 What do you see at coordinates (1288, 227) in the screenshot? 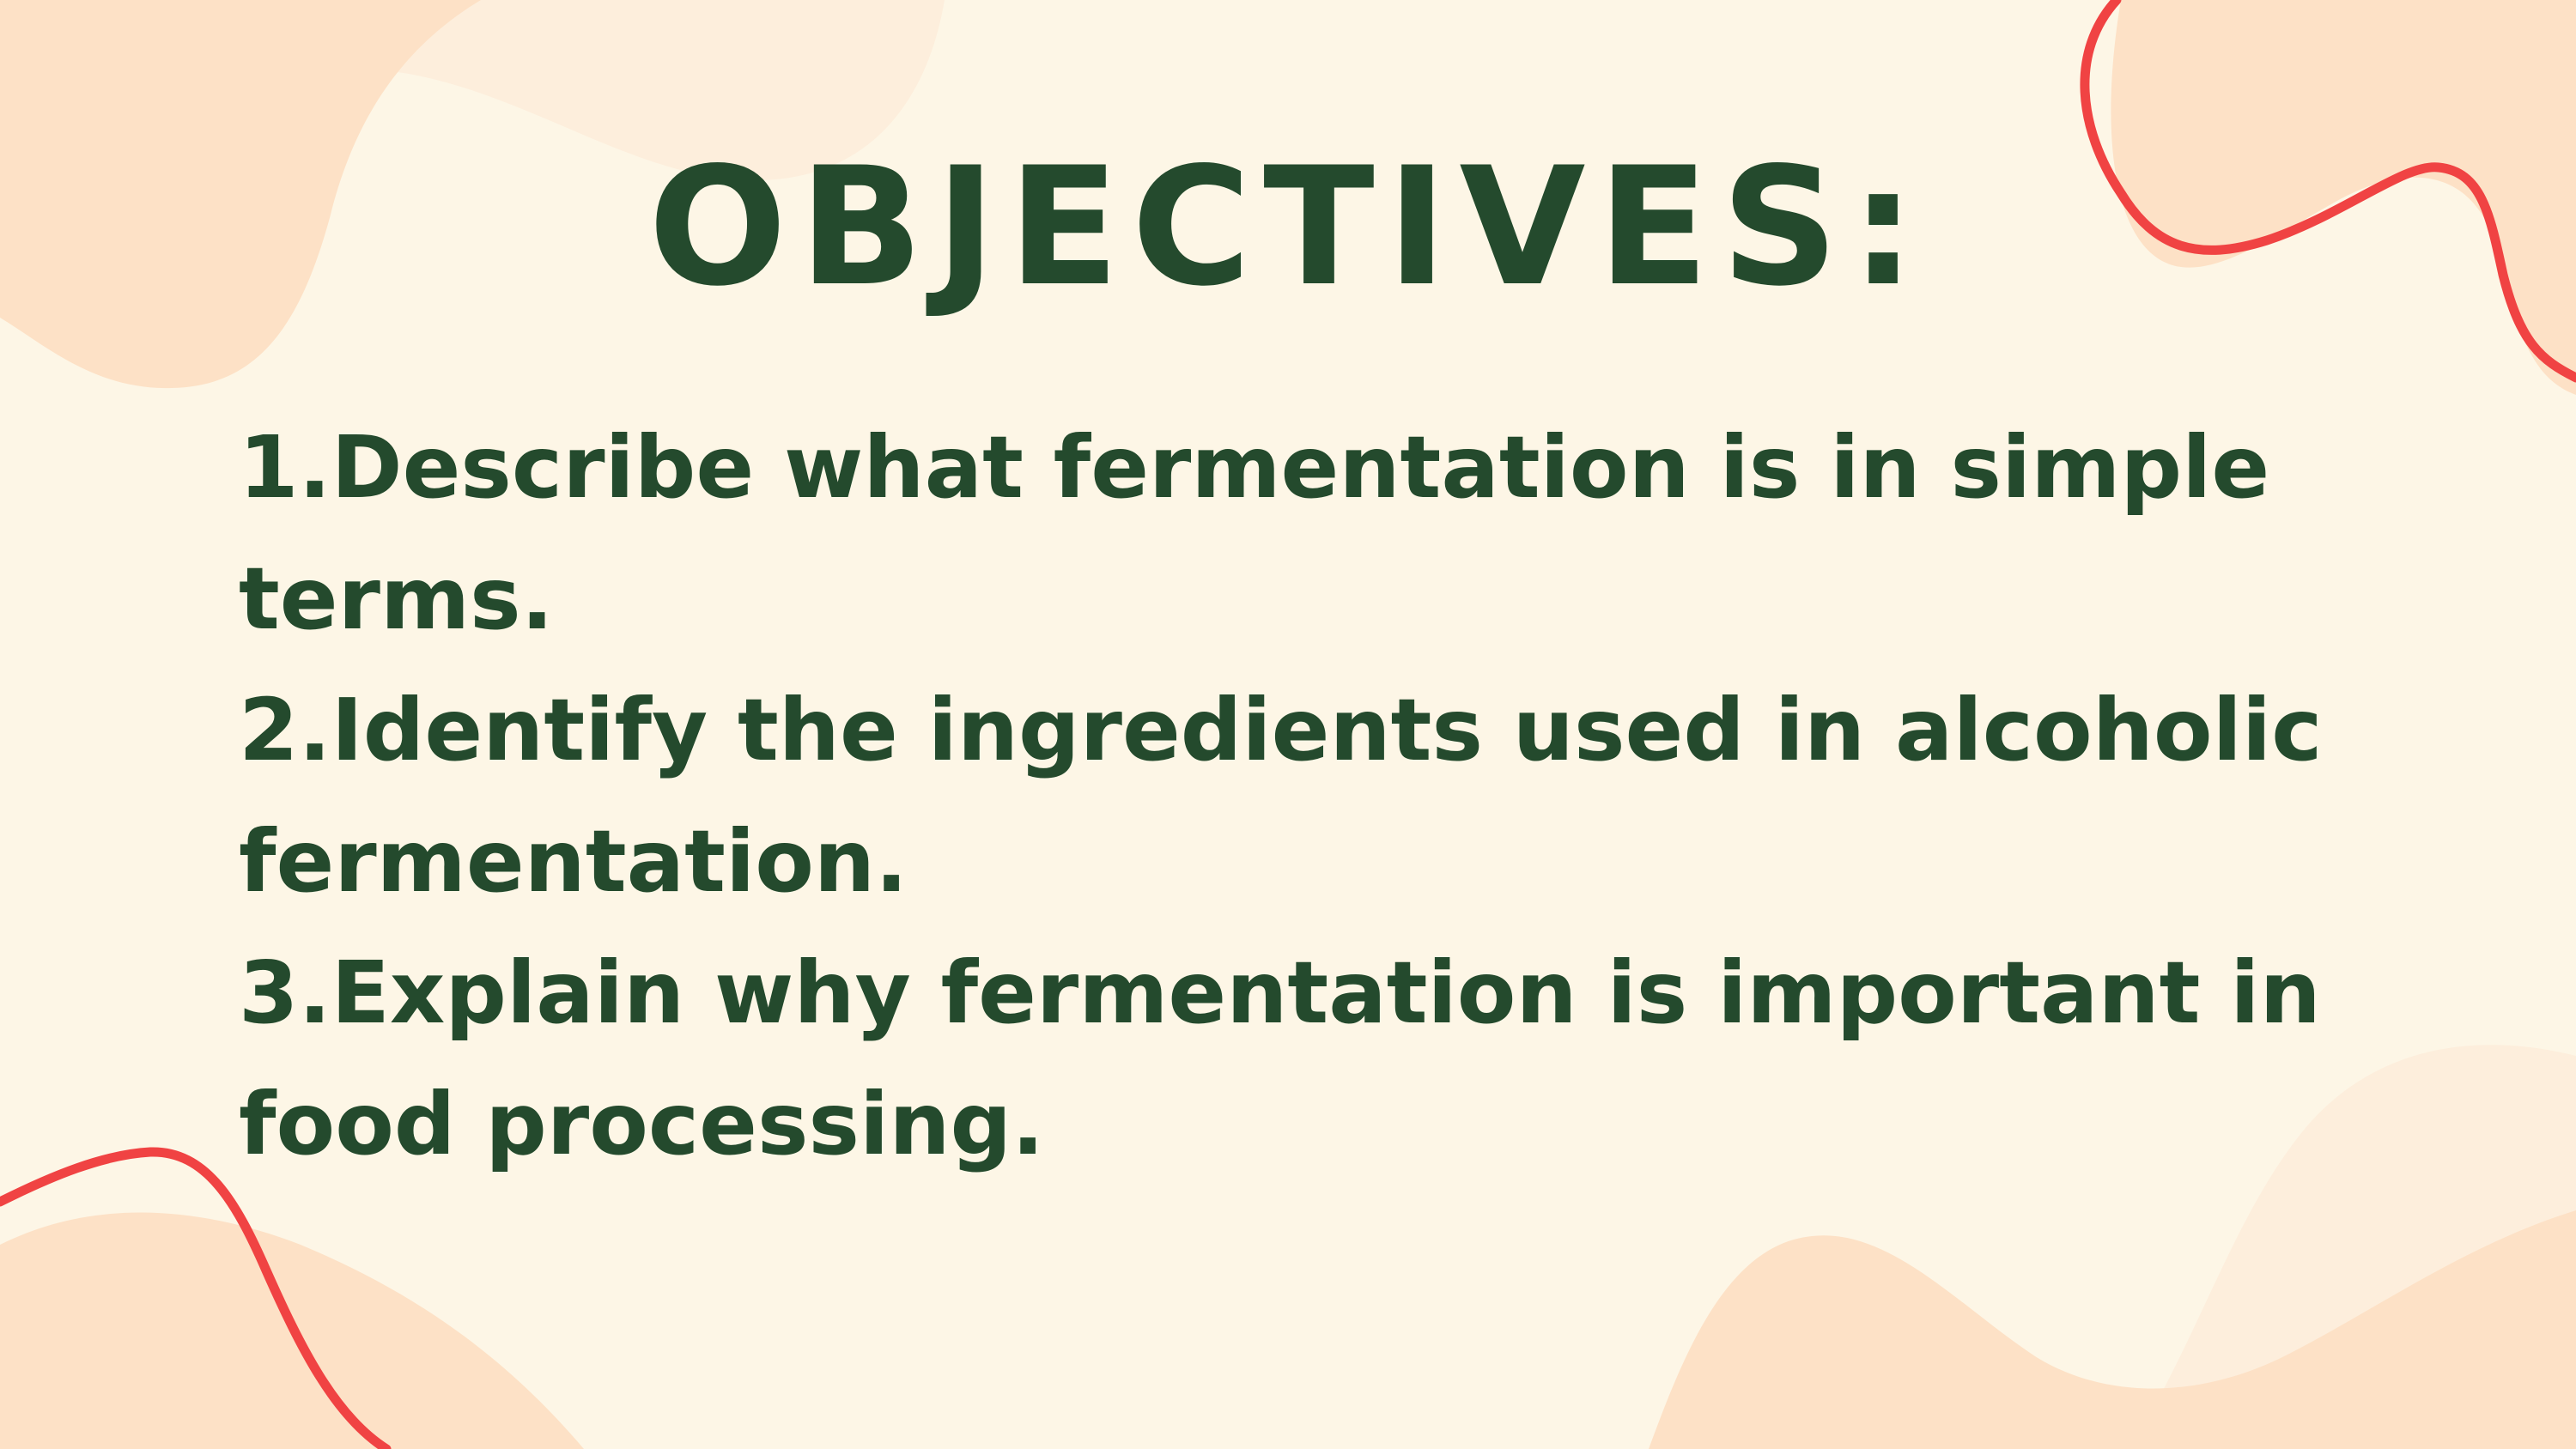
I see `page-title: OBJECTIVES:` at bounding box center [1288, 227].